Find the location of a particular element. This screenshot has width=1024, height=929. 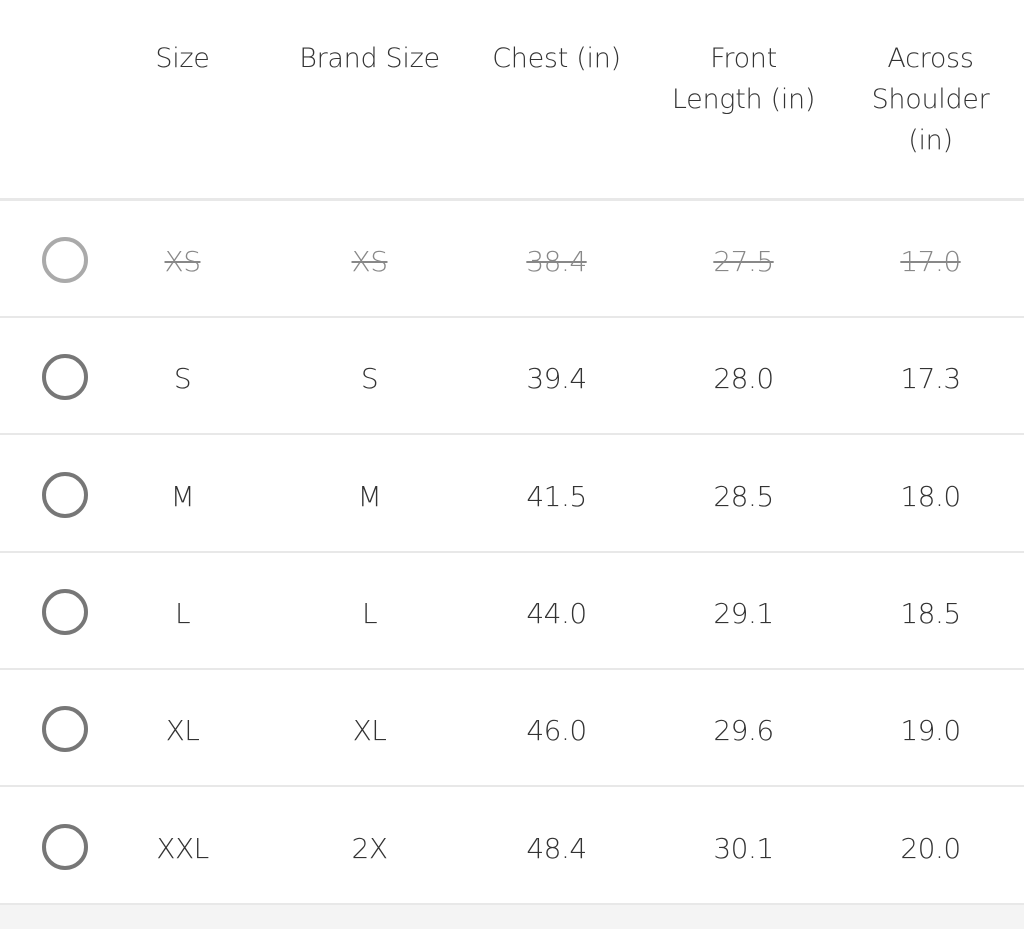

cell-size: XS is located at coordinates (182, 261).